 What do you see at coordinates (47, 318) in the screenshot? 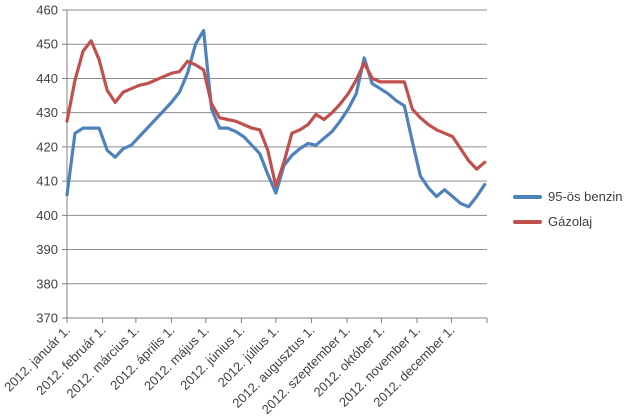
I see `y-axis-tick-label: 370` at bounding box center [47, 318].